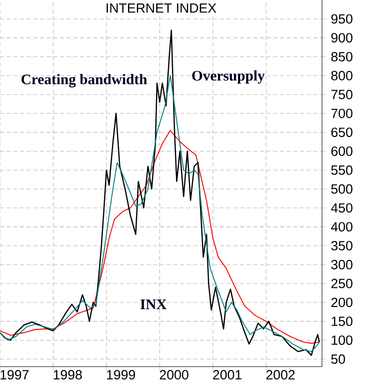 The image size is (371, 385). What do you see at coordinates (338, 359) in the screenshot?
I see `y-tick-label: 50` at bounding box center [338, 359].